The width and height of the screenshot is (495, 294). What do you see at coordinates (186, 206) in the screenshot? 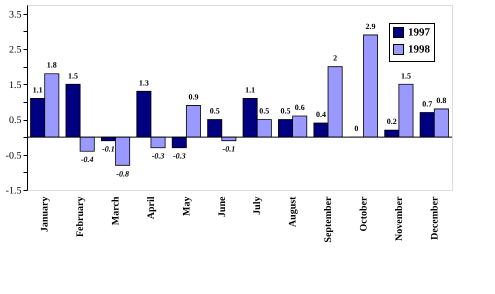
I see `x-tick-label: May` at bounding box center [186, 206].